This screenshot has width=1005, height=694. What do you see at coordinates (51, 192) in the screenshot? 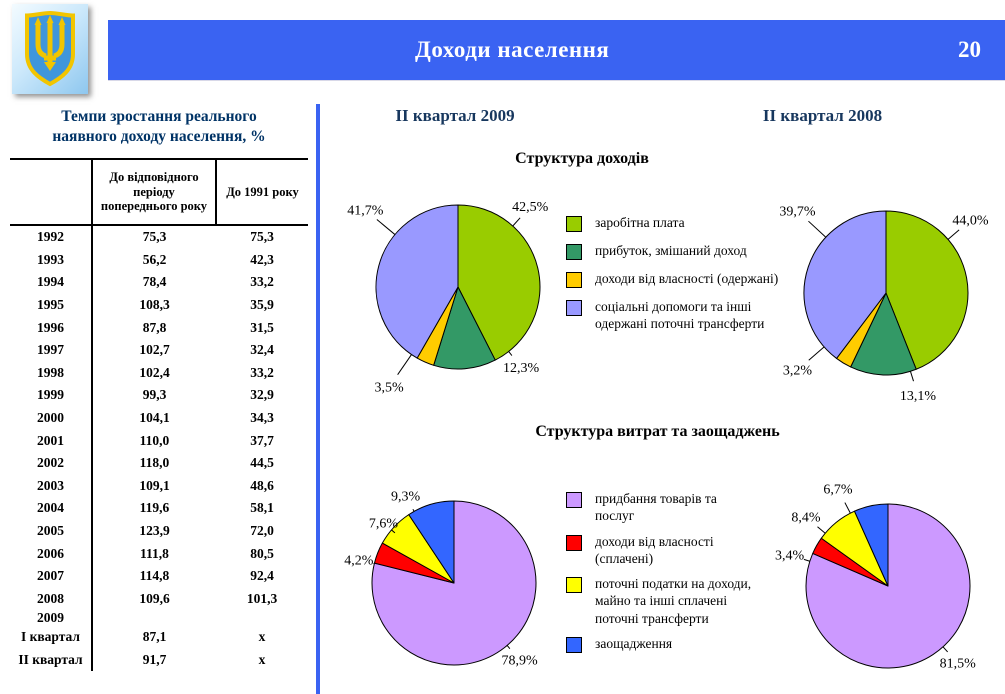
I see `header-cell-empty` at bounding box center [51, 192].